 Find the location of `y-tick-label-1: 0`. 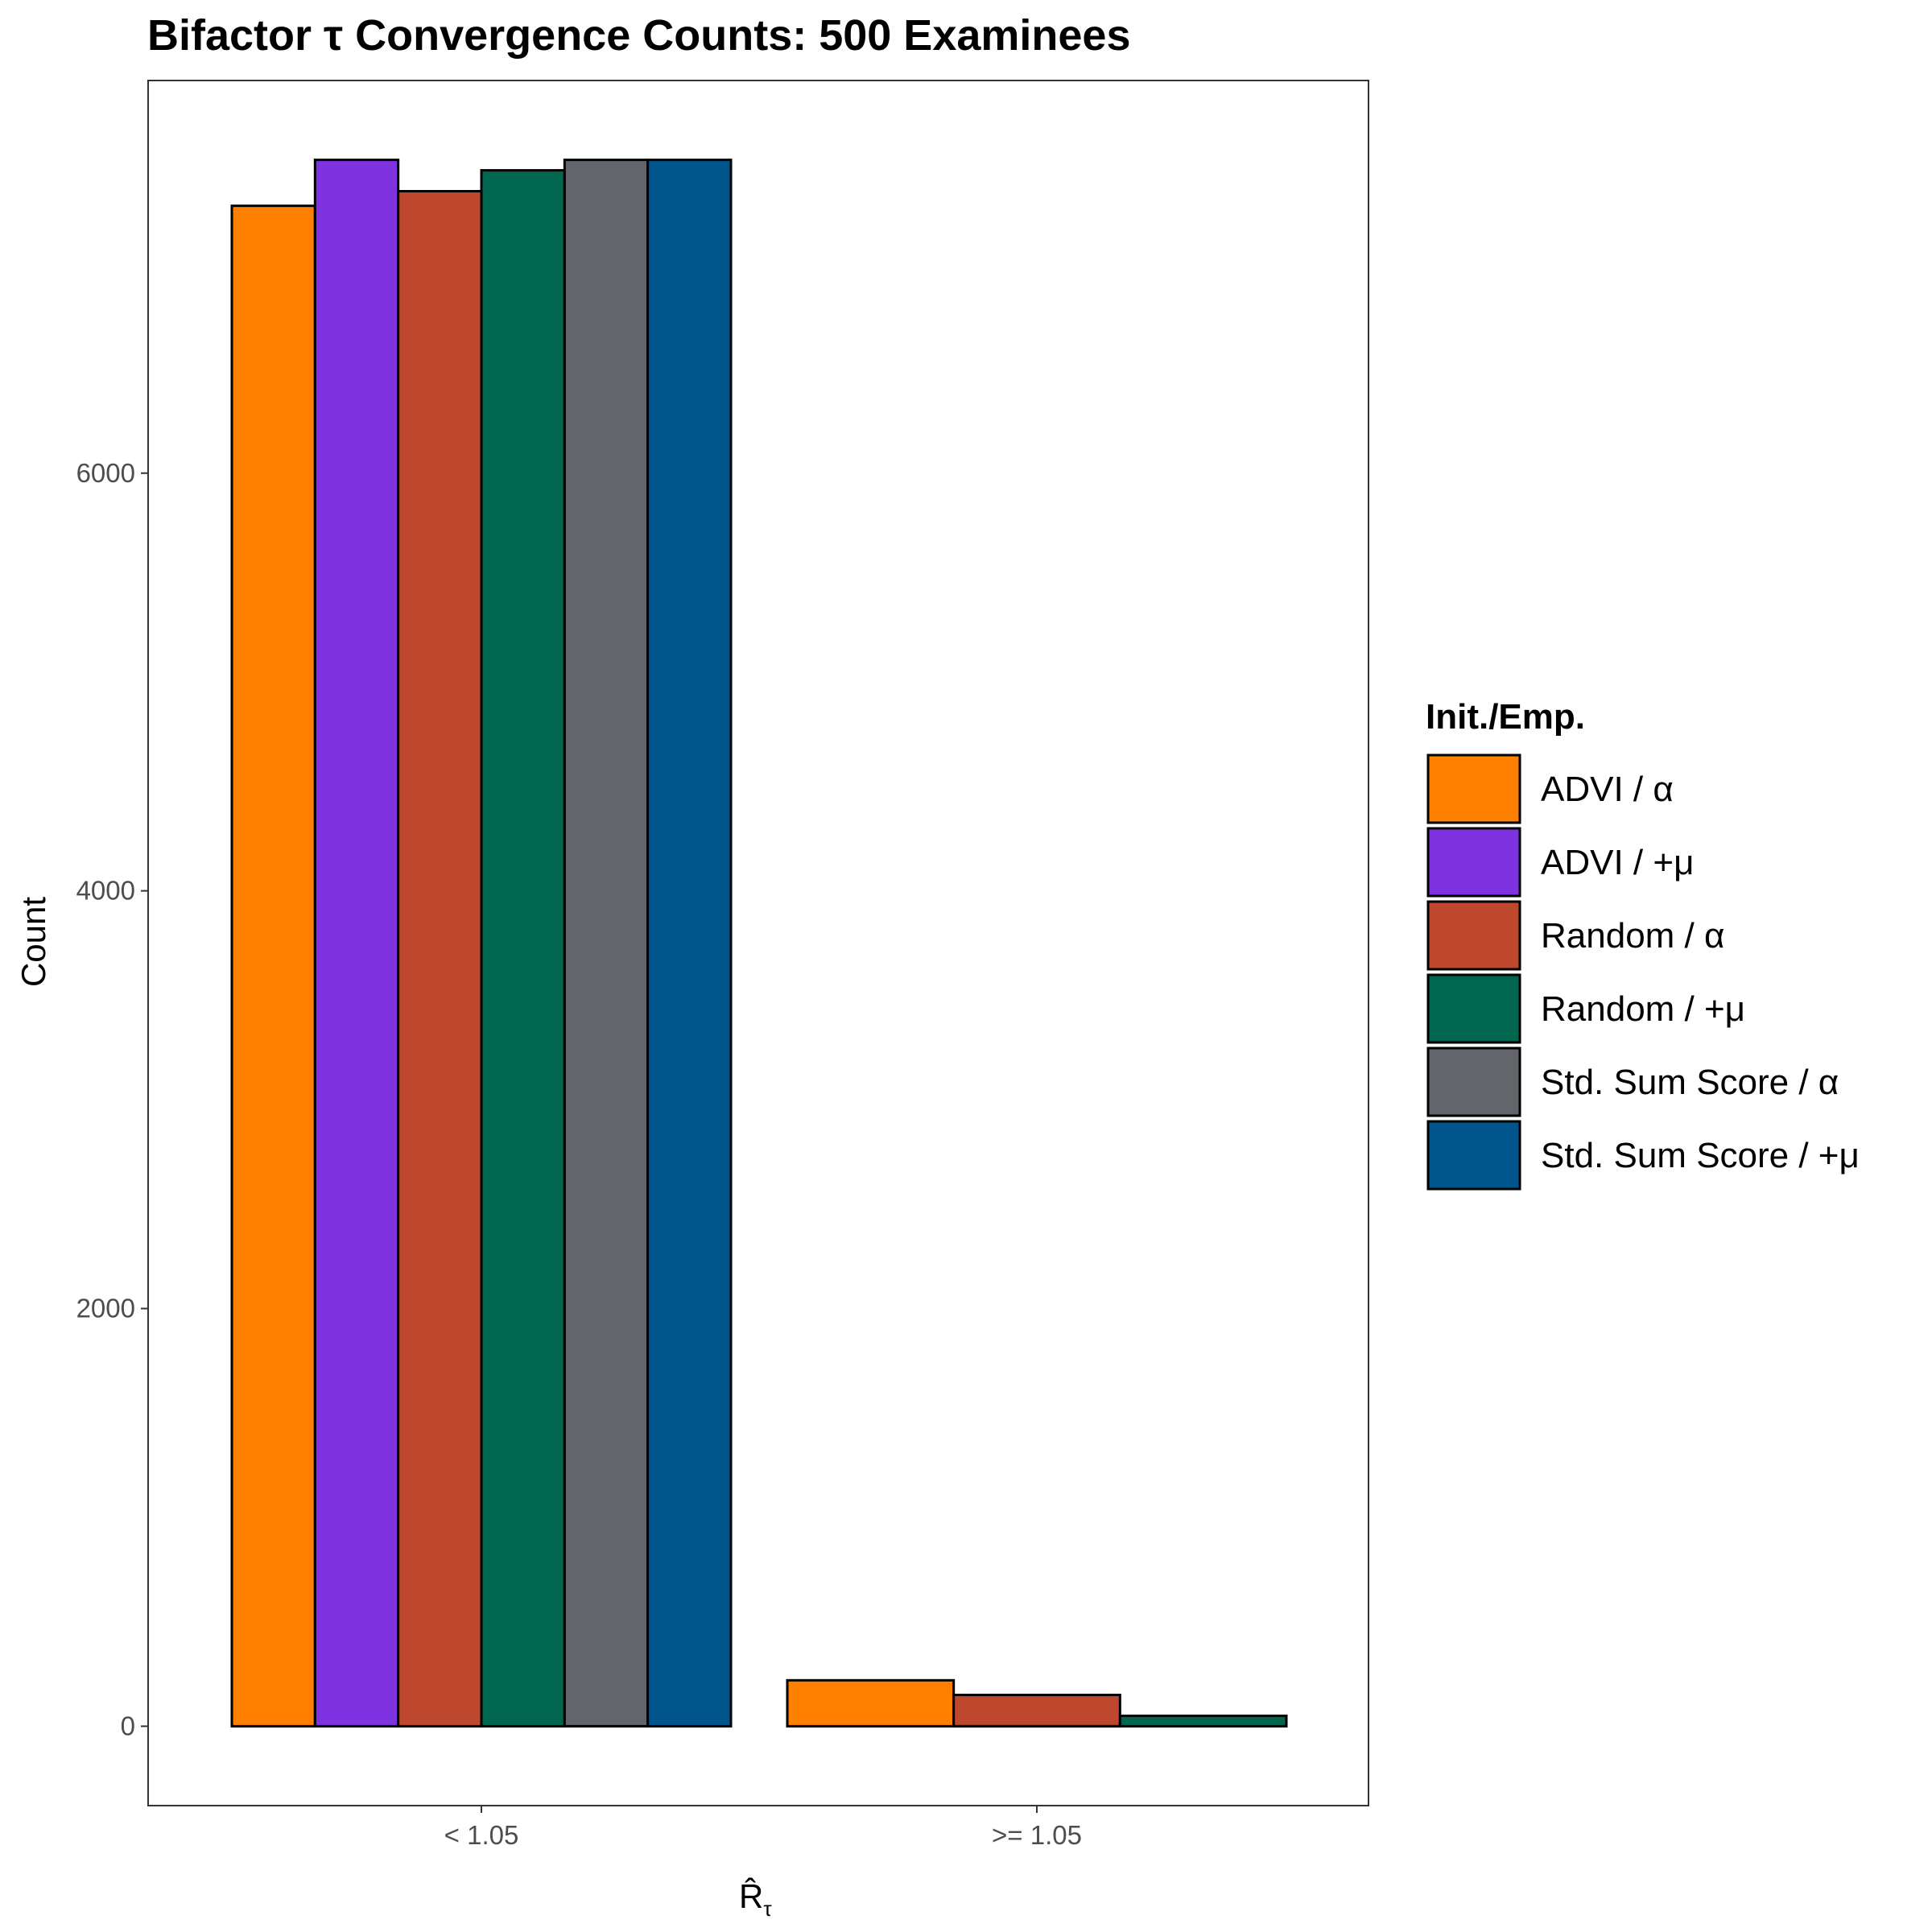

y-tick-label-1: 0 is located at coordinates (128, 1725).